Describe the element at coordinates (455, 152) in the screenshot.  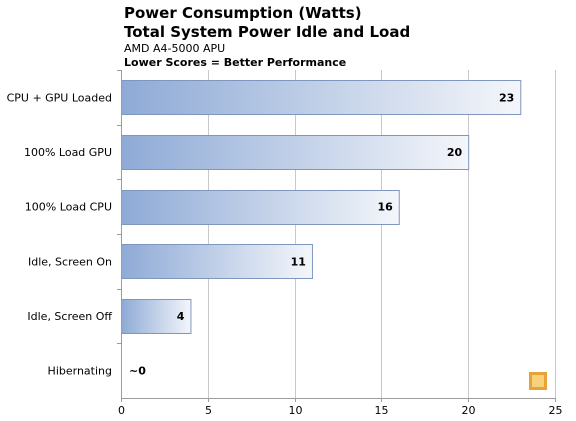
I see `data-label: 20` at that location.